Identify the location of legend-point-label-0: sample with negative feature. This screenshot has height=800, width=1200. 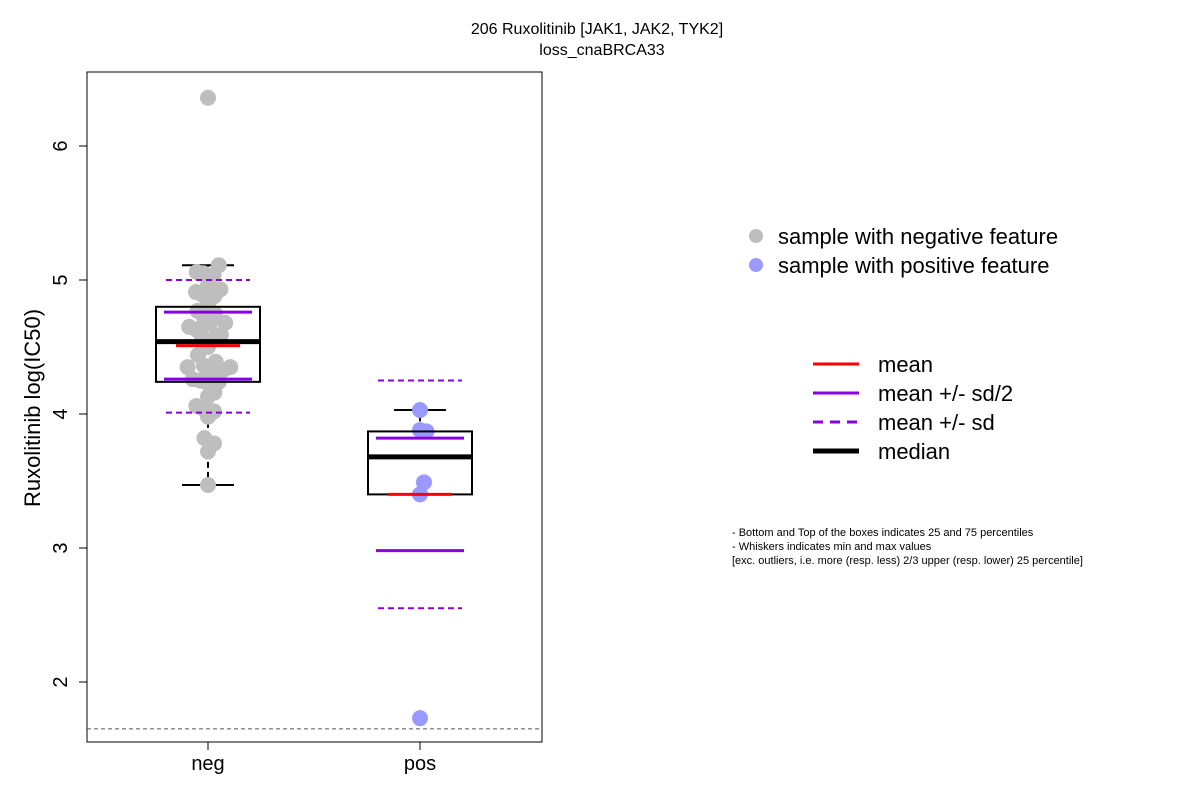
(918, 236).